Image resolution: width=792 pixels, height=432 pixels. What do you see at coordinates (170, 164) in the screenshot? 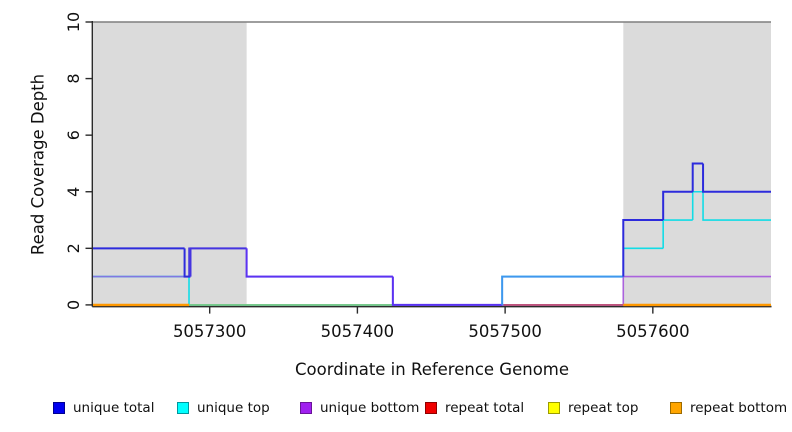
I see `repeat-region-shade-left` at bounding box center [170, 164].